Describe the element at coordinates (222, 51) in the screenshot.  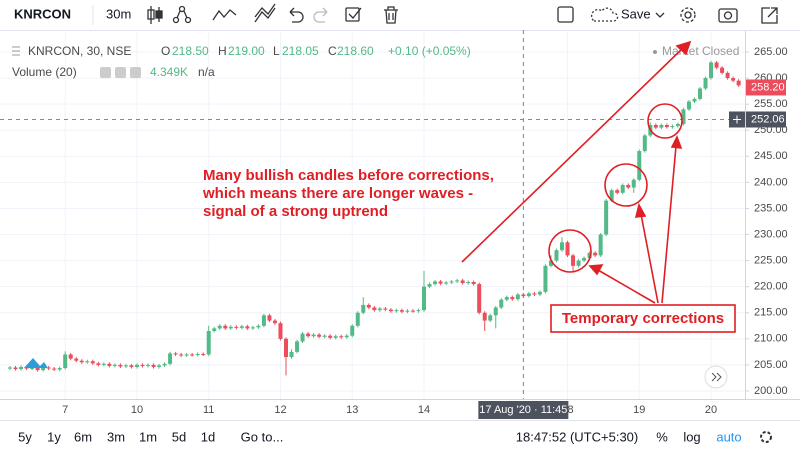
I see `legend-h-label: H` at that location.